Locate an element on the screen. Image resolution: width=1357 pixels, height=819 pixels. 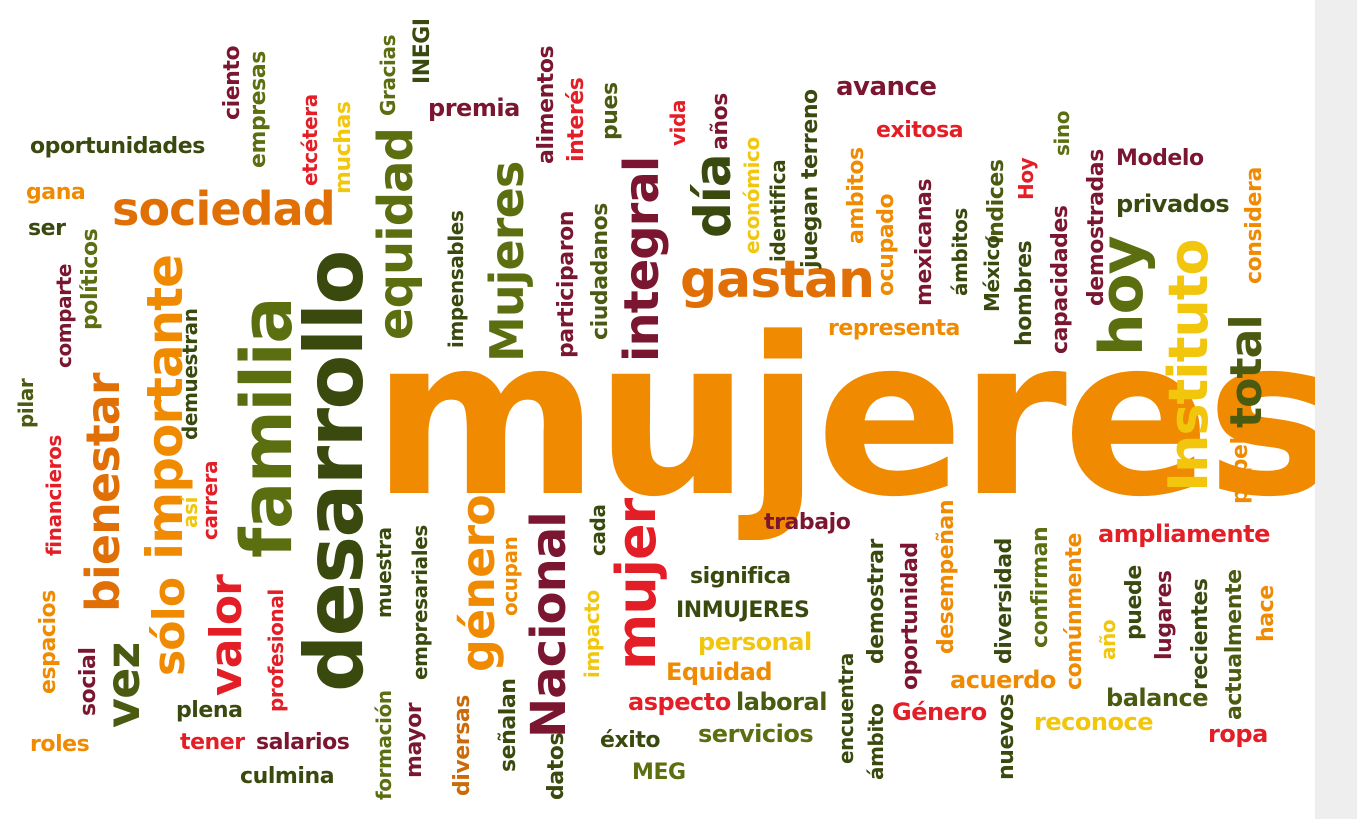
word-culmina: culmina is located at coordinates (287, 776).